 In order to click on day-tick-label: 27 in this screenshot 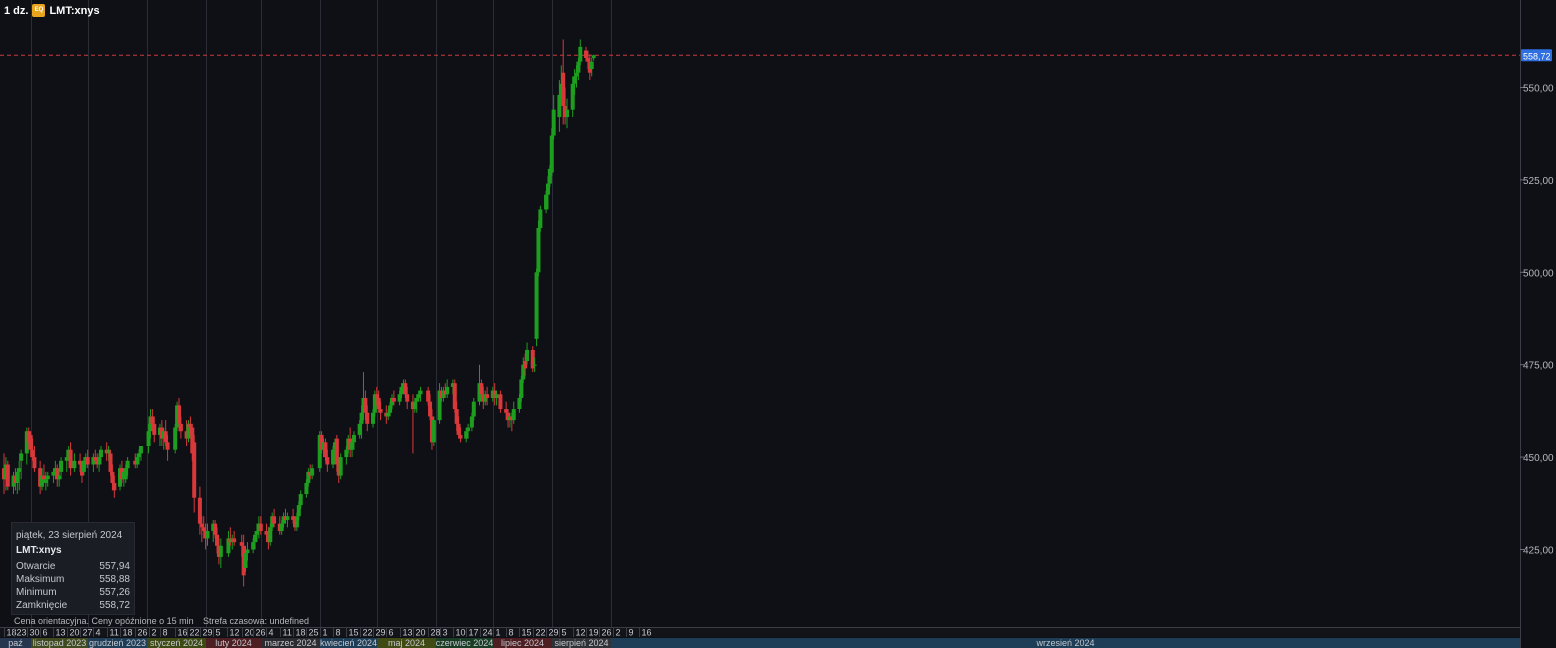, I will do `click(88, 633)`.